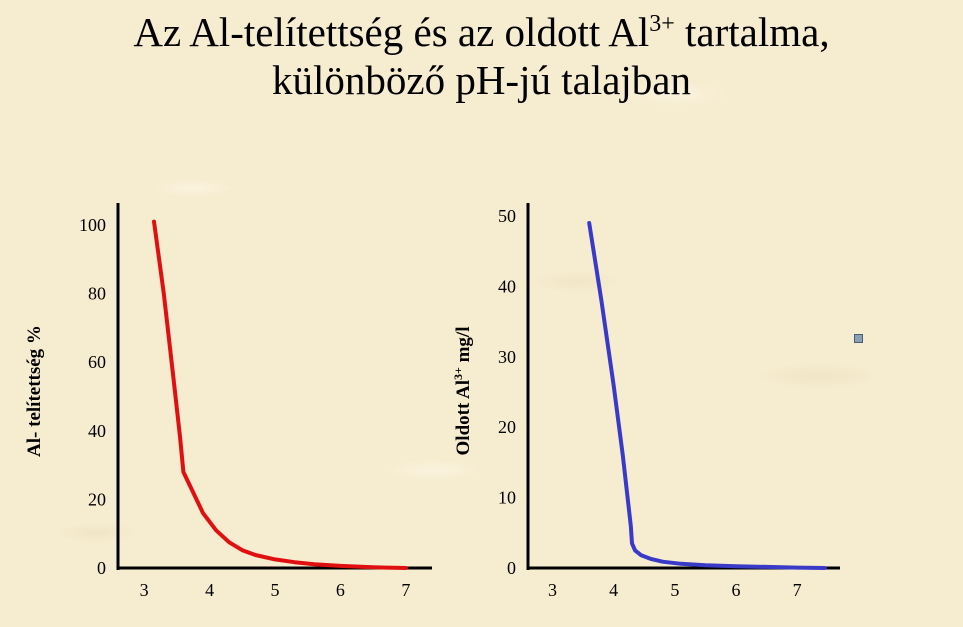 Image resolution: width=963 pixels, height=627 pixels. What do you see at coordinates (707, 395) in the screenshot?
I see `right-series-line` at bounding box center [707, 395].